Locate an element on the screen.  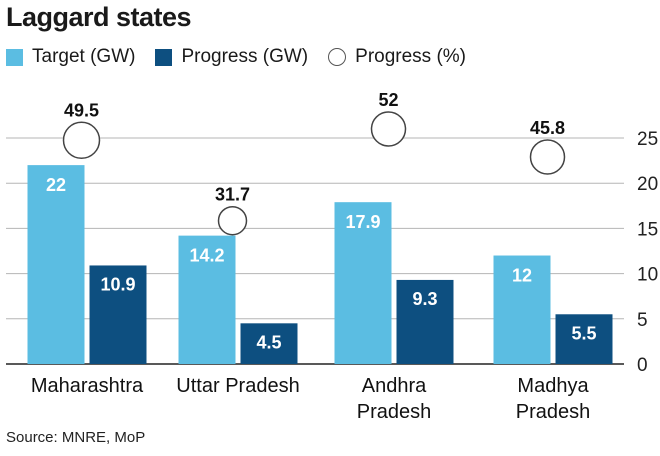
data-label-target: 22 is located at coordinates (56, 185).